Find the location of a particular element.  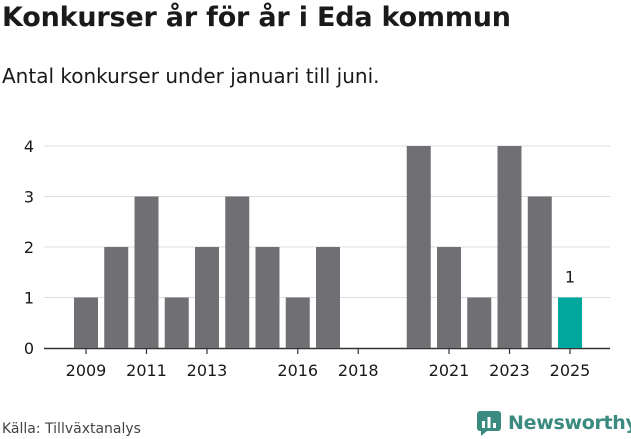

bar-2025 is located at coordinates (570, 322).